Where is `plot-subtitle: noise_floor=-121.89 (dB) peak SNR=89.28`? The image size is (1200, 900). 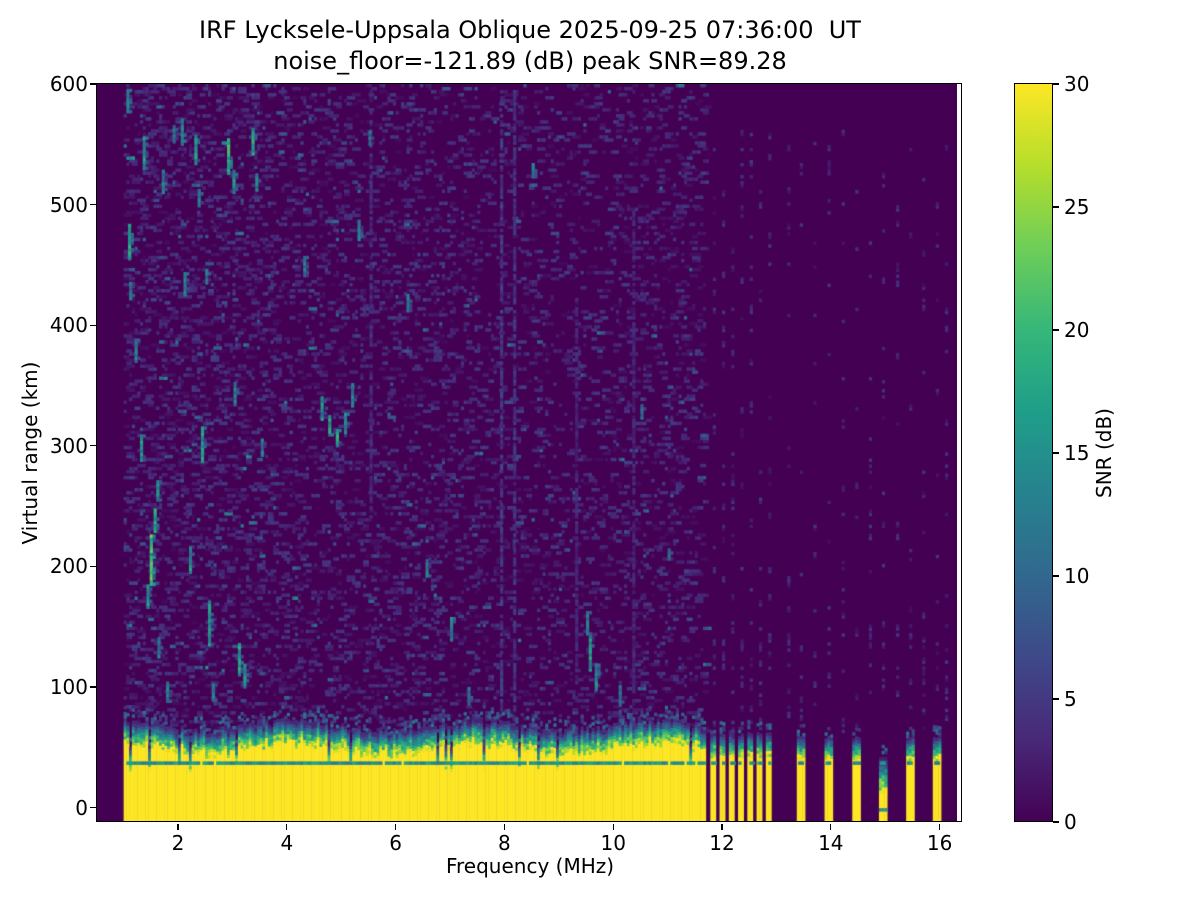
plot-subtitle: noise_floor=-121.89 (dB) peak SNR=89.28 is located at coordinates (530, 61).